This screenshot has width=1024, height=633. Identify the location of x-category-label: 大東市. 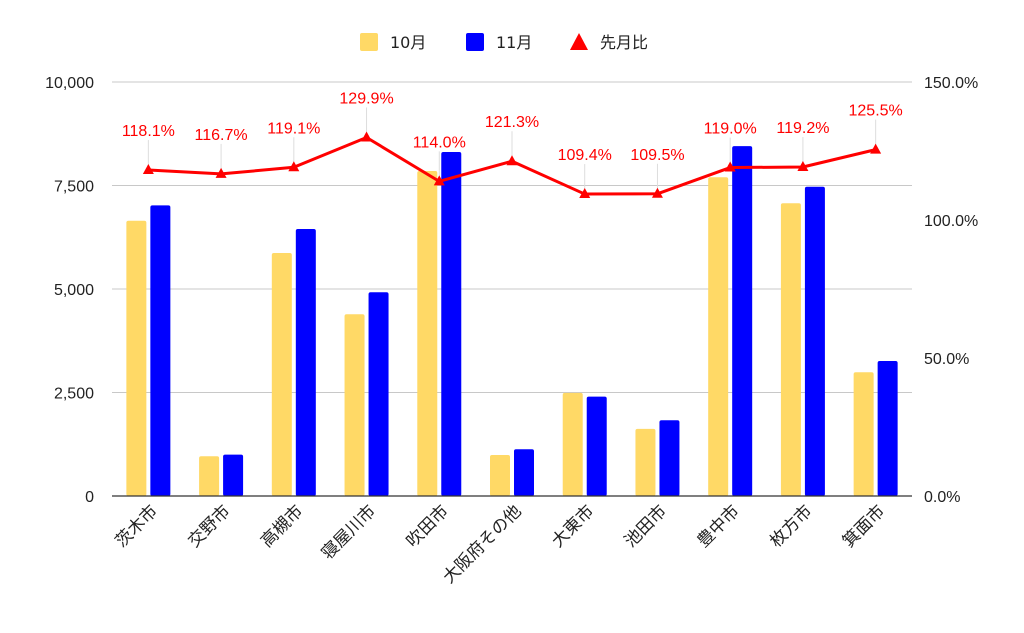
(573, 526).